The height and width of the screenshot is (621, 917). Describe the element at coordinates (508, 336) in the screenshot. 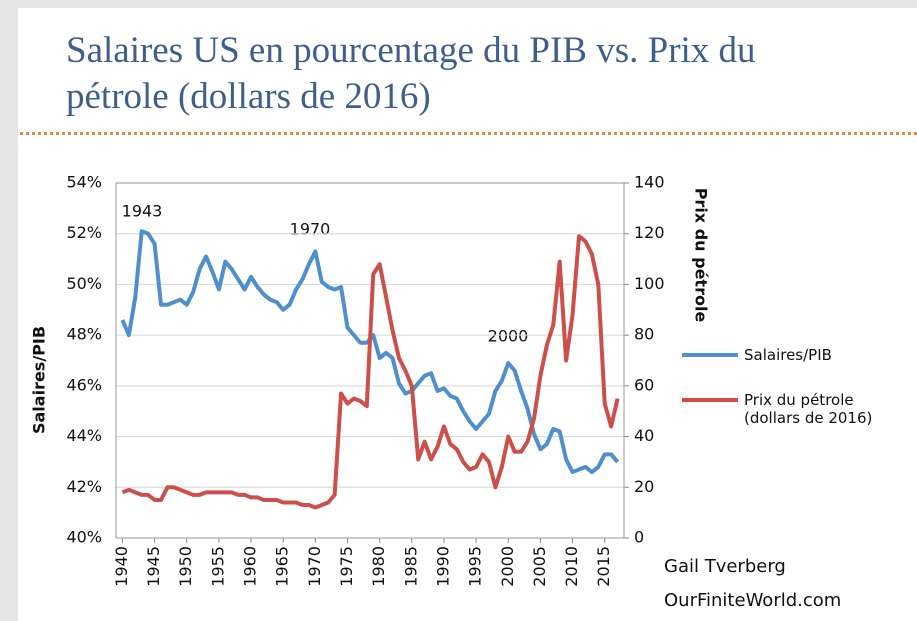

I see `annotation: 2000` at that location.